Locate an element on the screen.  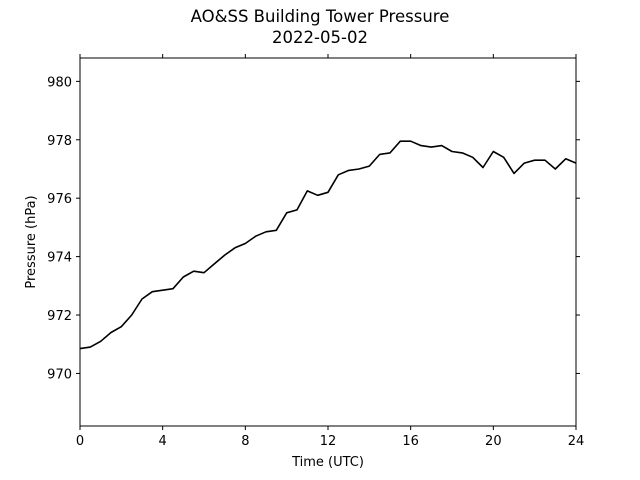
x-tick-label: 8 is located at coordinates (245, 441).